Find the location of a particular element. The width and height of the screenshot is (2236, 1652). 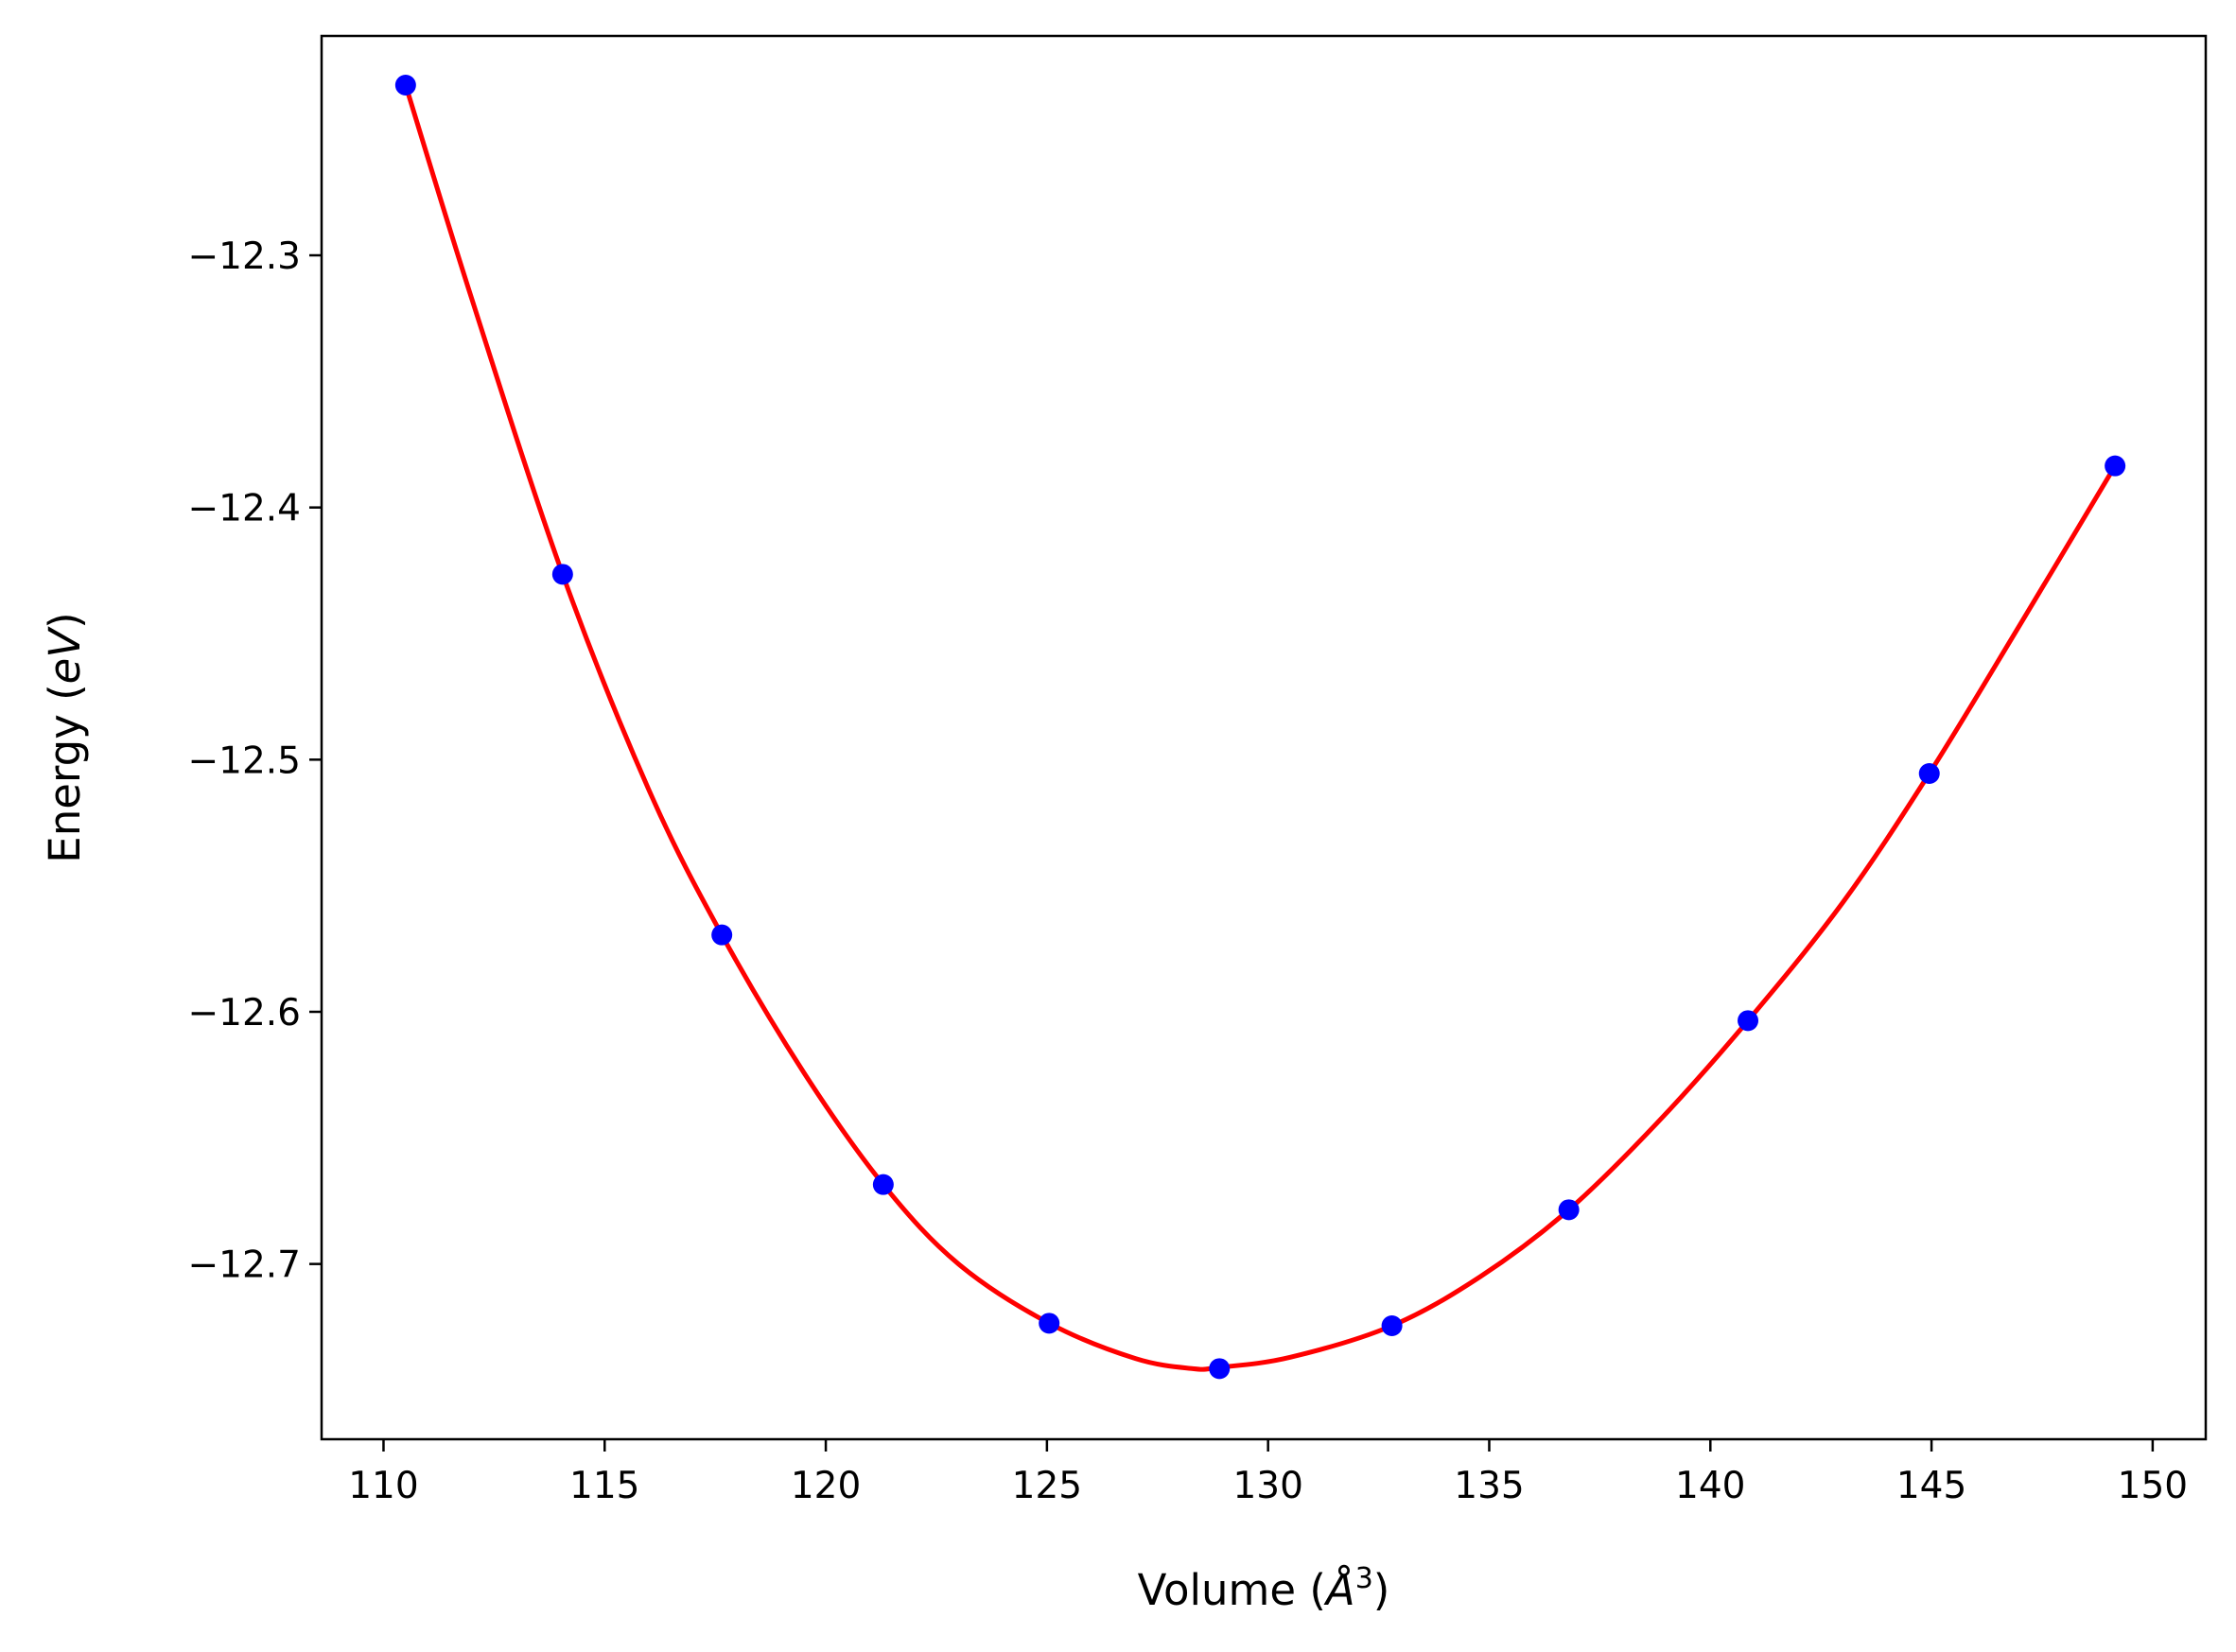

x-tick-label: 130 is located at coordinates (1267, 1486).